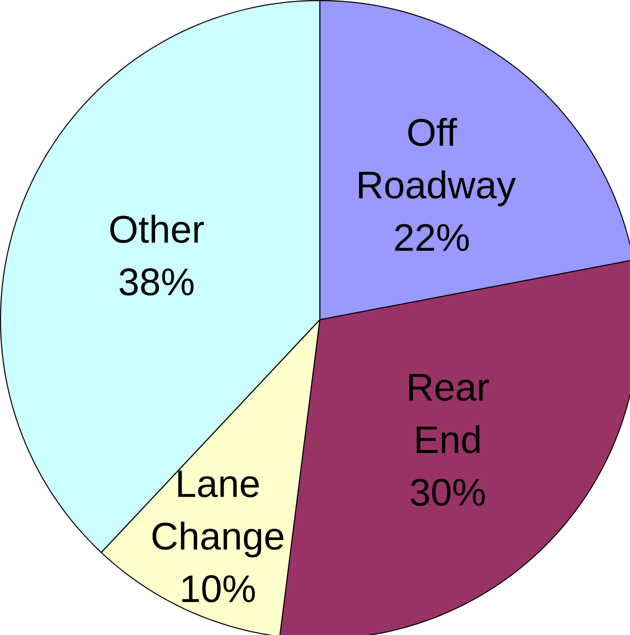  Describe the element at coordinates (437, 162) in the screenshot. I see `slice-label: Off Roadway` at that location.